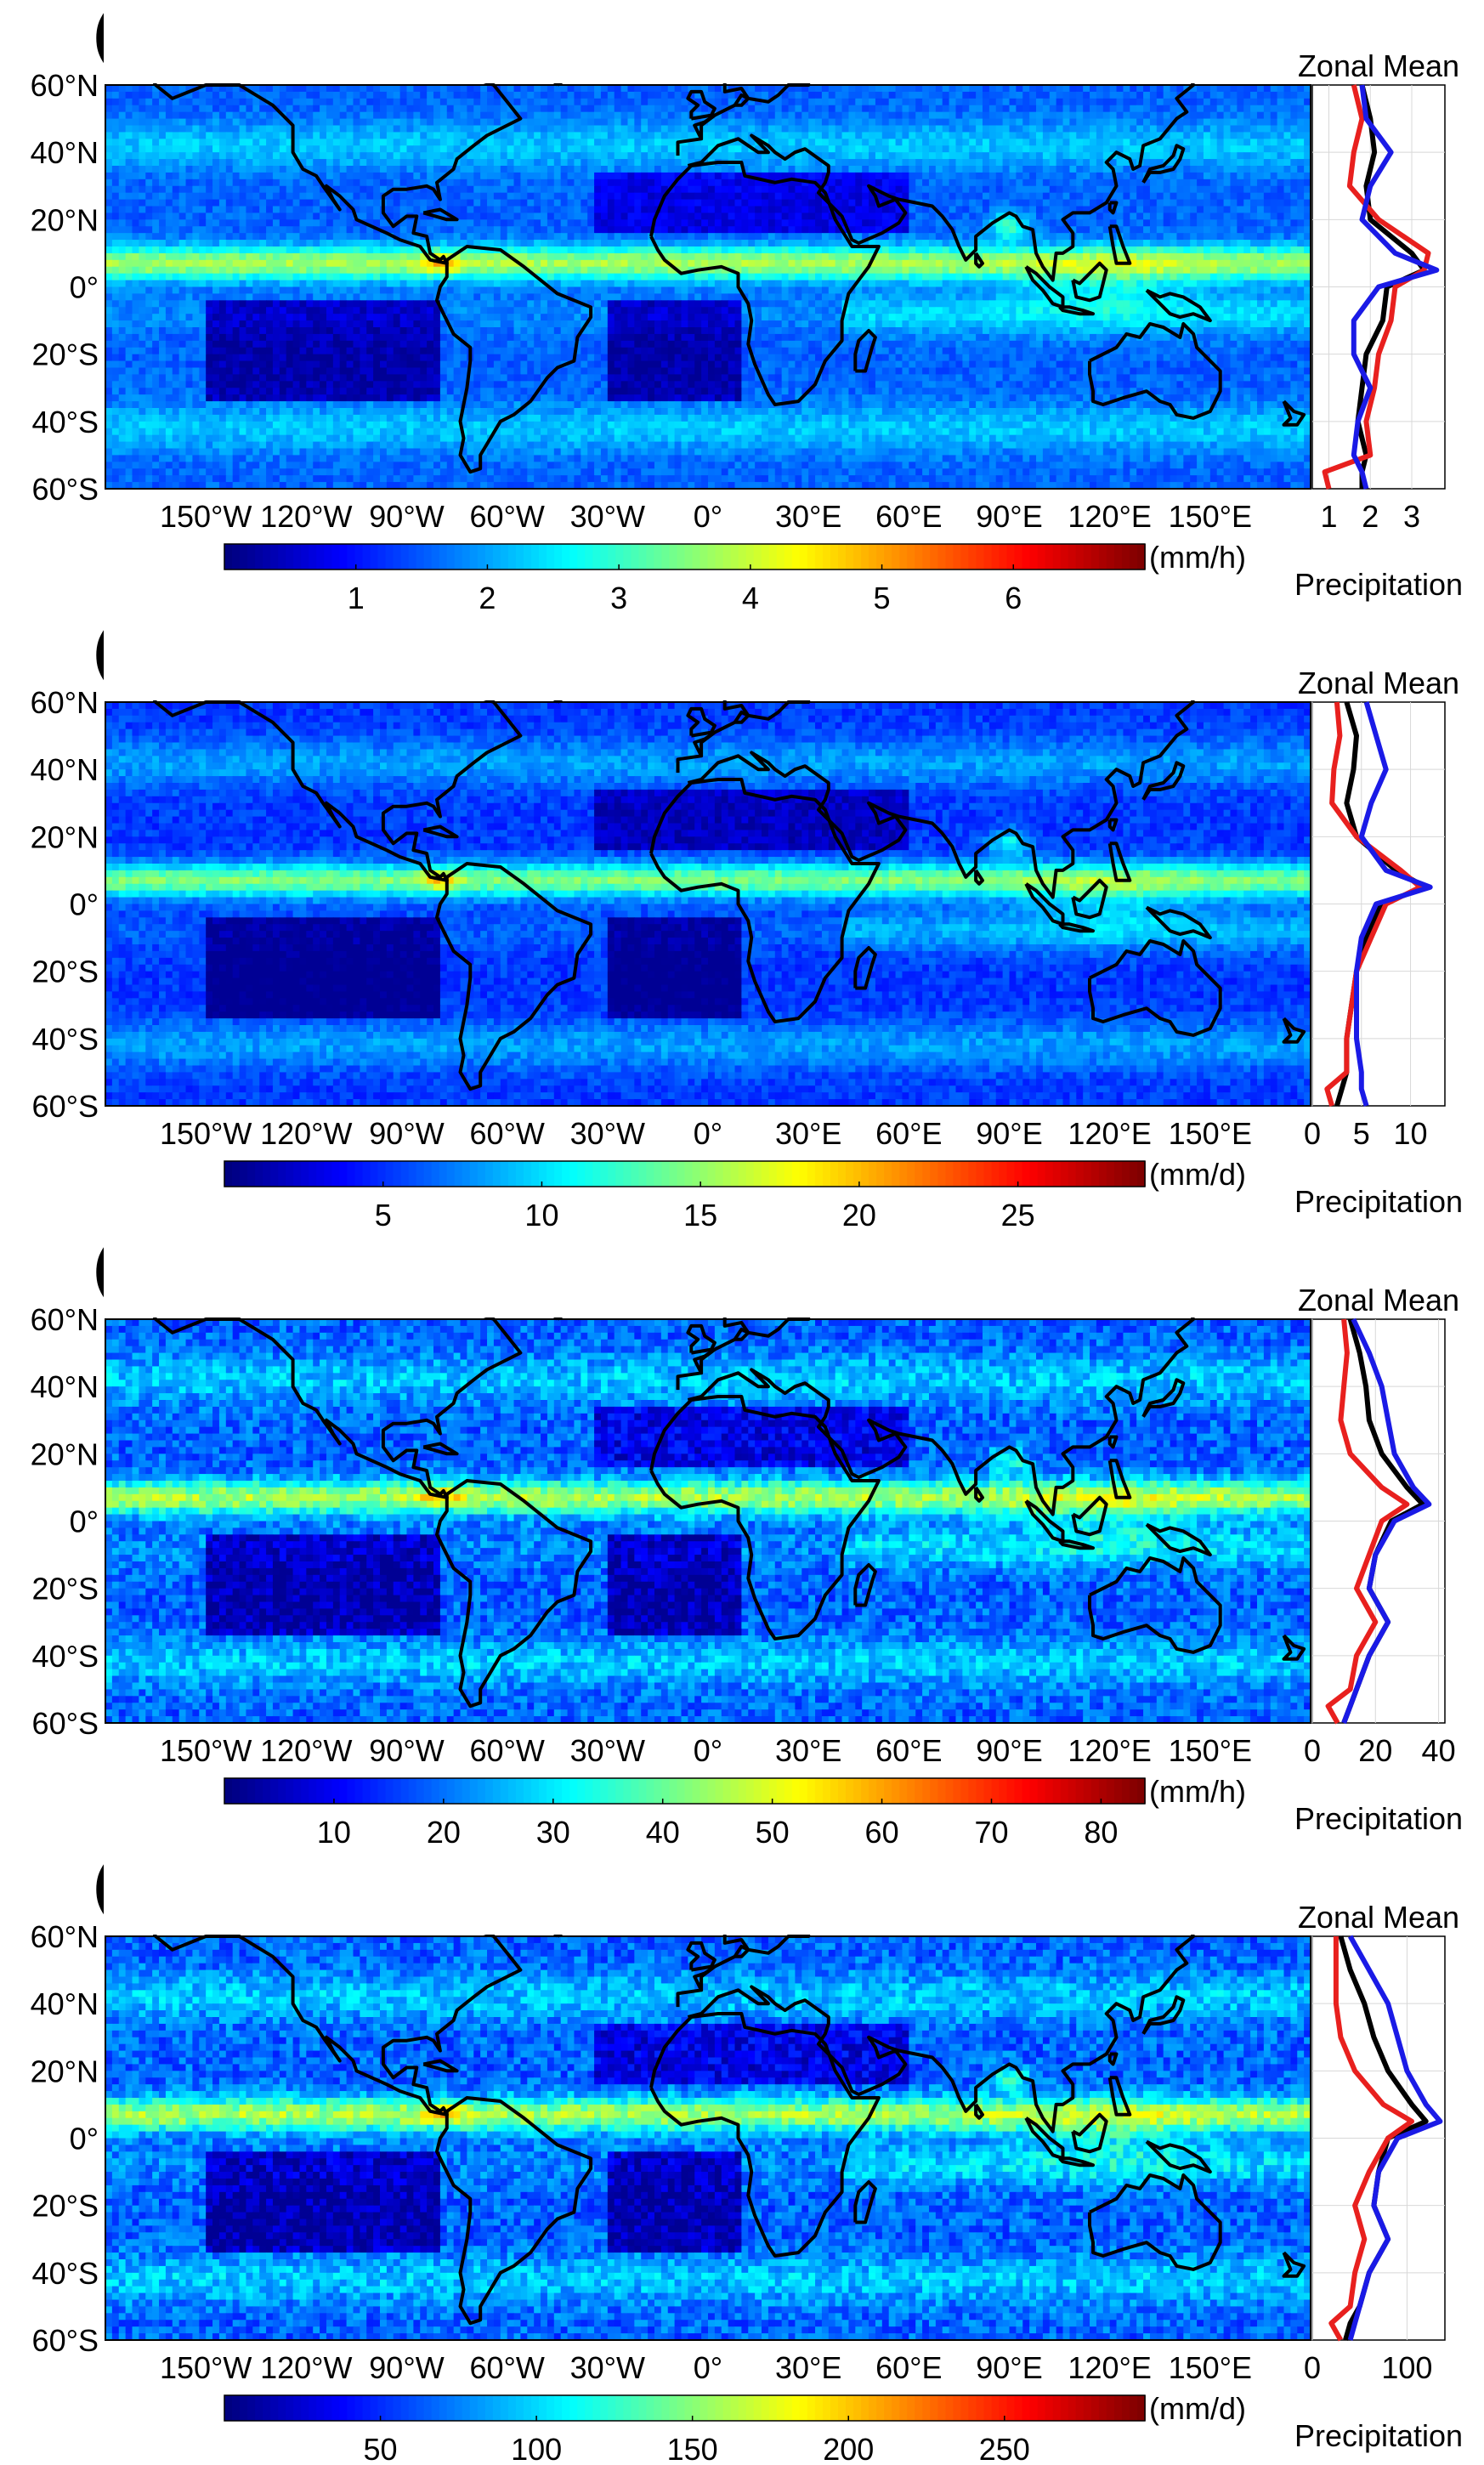 This screenshot has height=2465, width=1484. I want to click on zonal-tick-label: 2, so click(1370, 516).